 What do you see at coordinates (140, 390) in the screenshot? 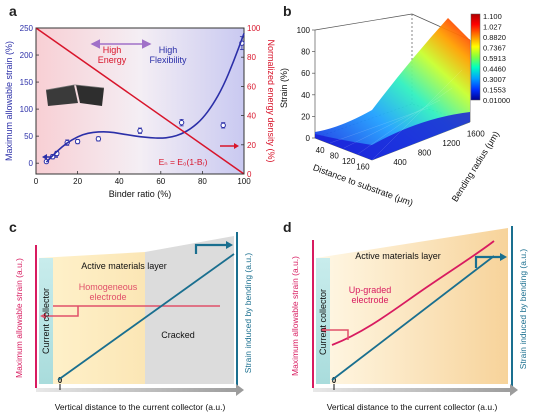
I see `panel-c-x-arrow` at bounding box center [140, 390].